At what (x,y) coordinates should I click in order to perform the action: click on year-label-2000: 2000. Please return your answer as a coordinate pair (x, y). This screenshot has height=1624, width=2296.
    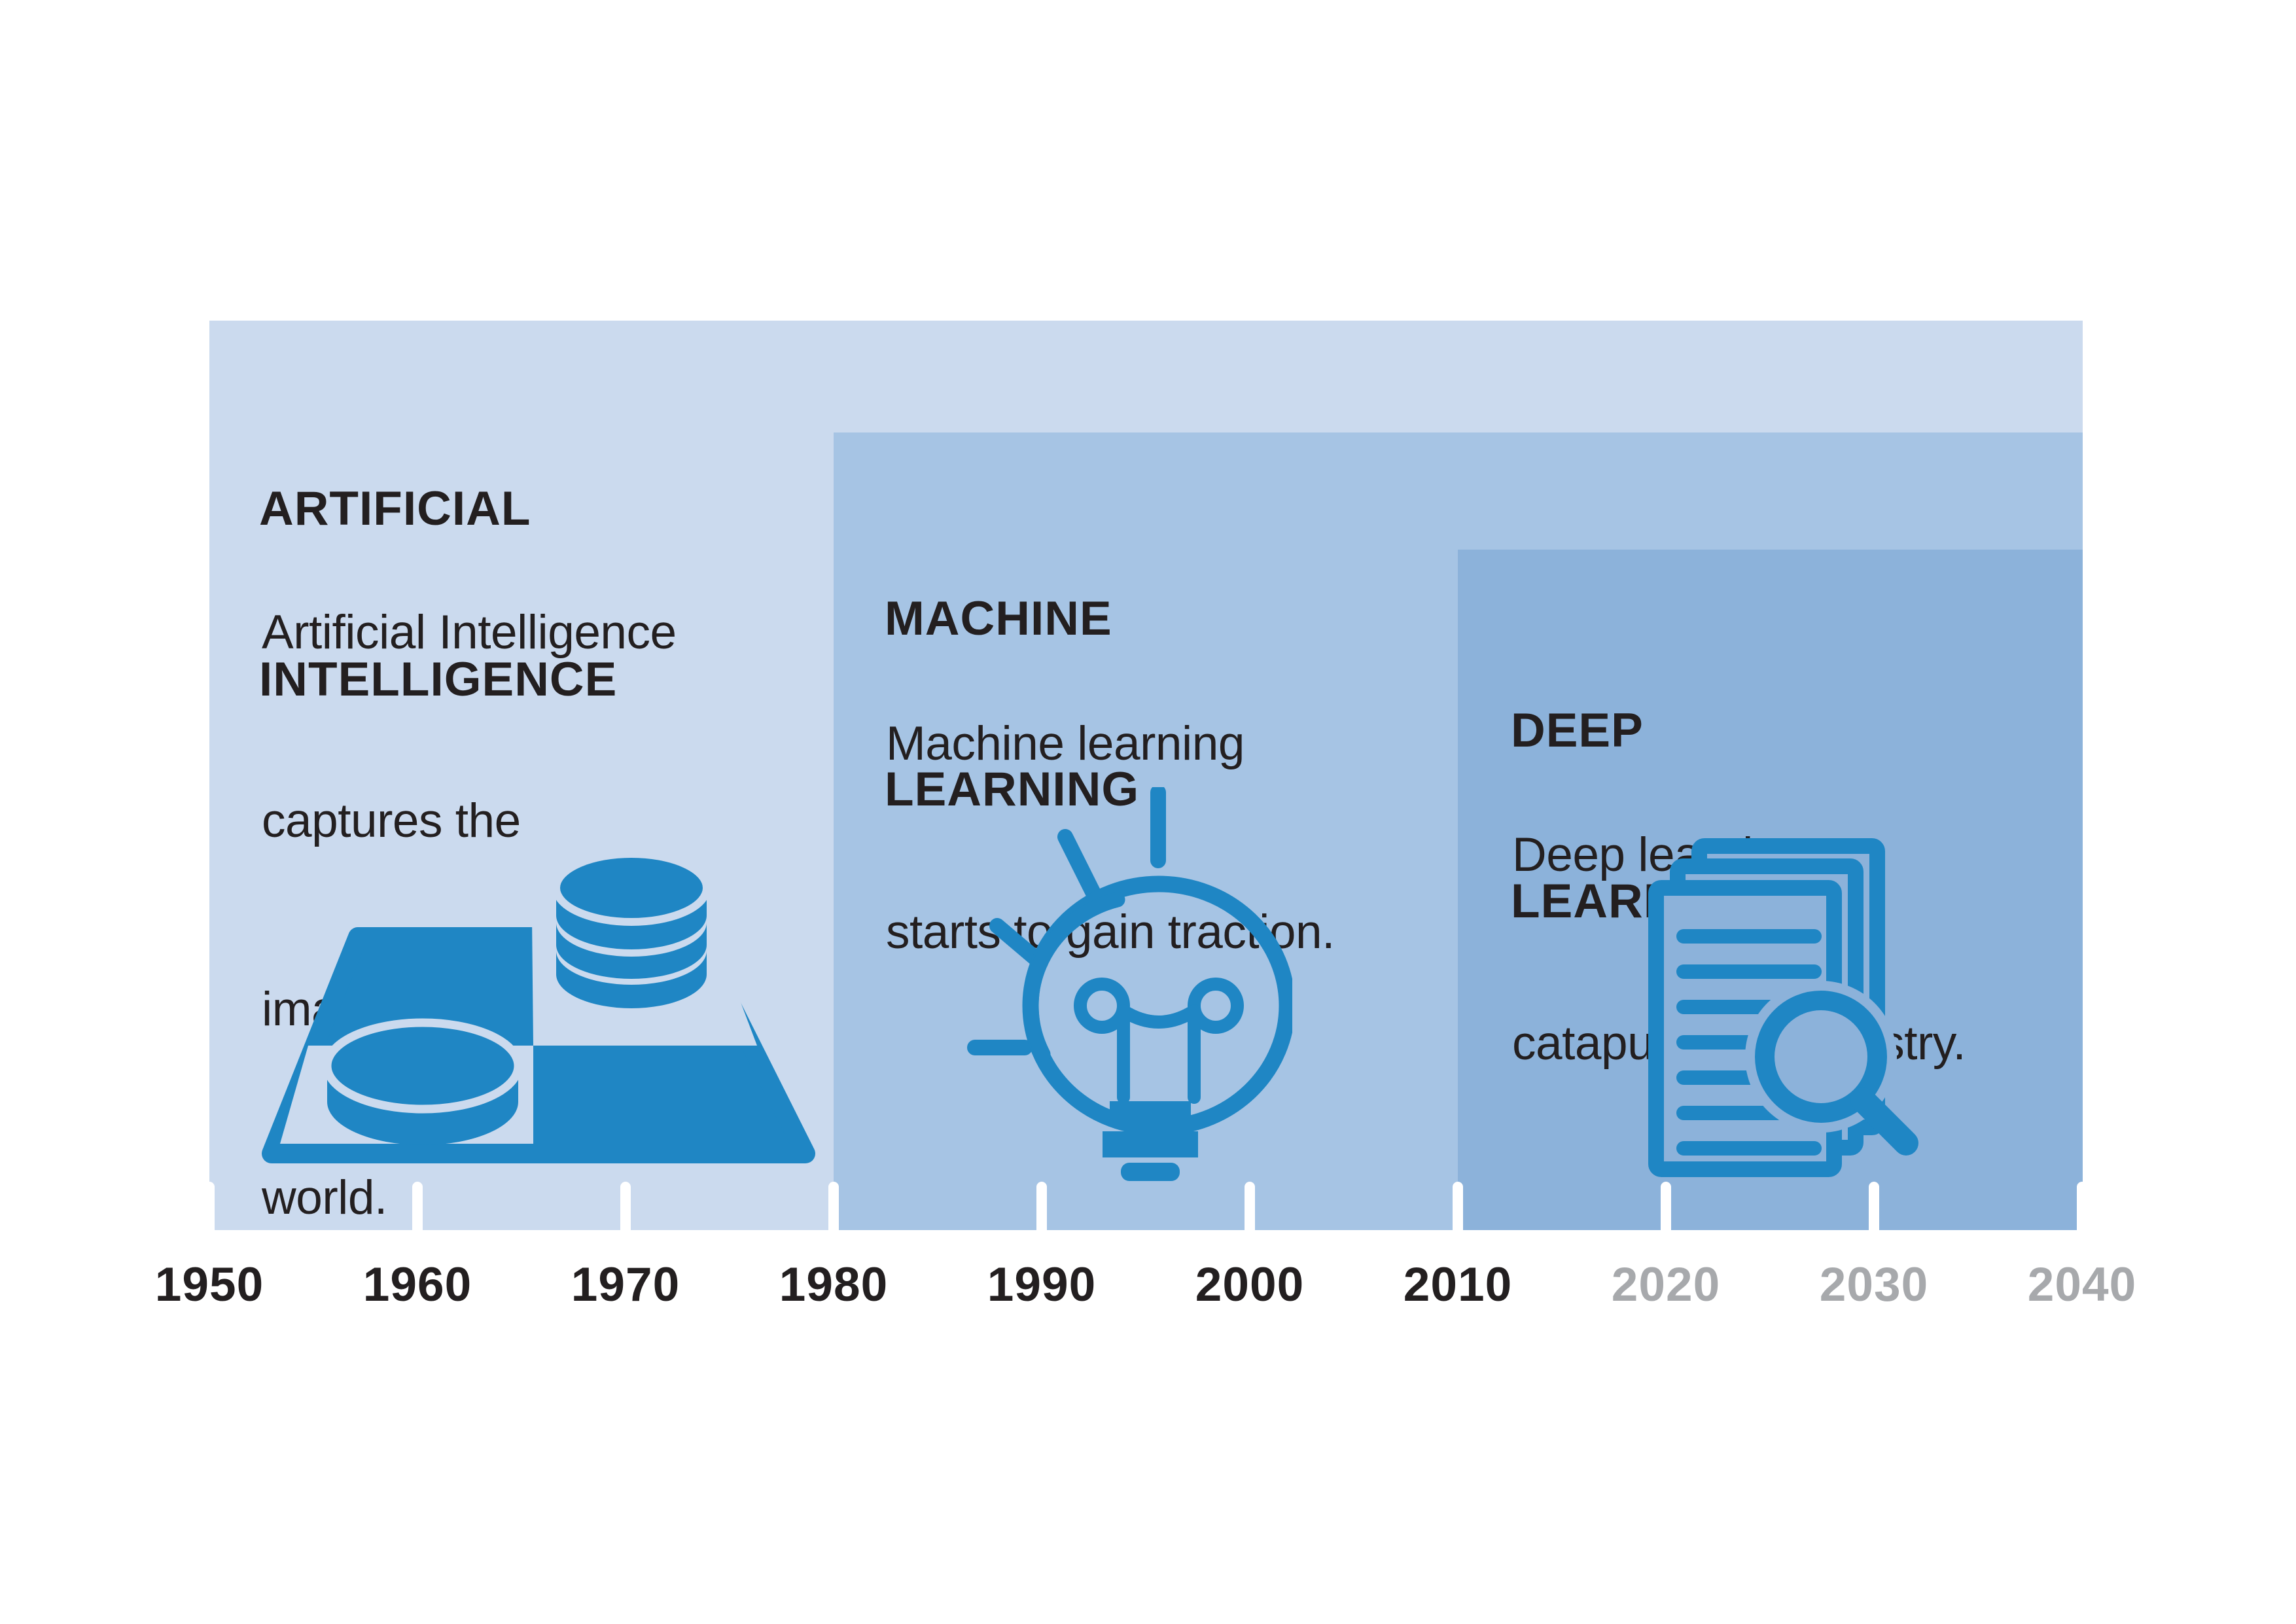
    Looking at the image, I should click on (1250, 1284).